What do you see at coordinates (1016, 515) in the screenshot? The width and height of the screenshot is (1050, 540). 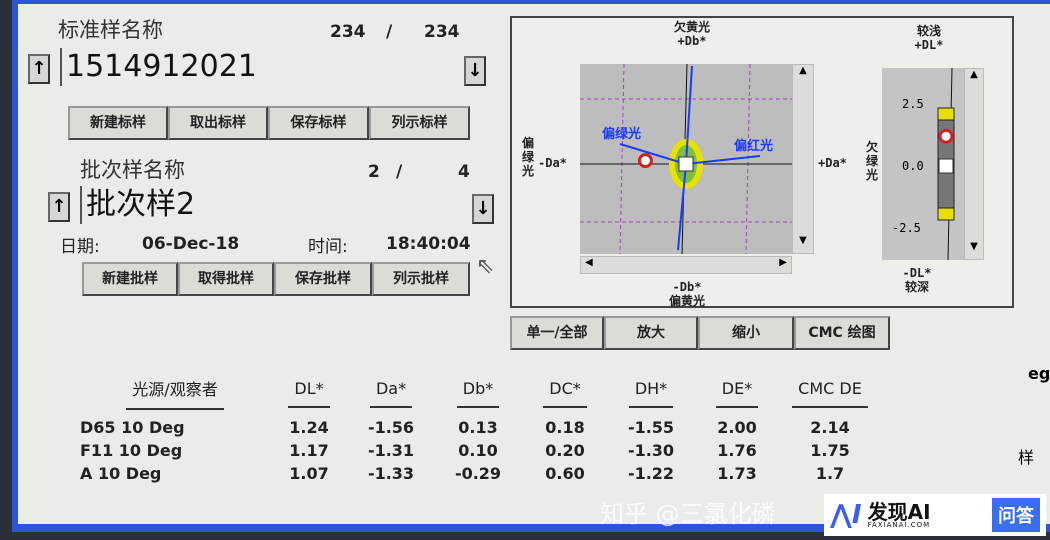 I see `qa-badge: 问答` at bounding box center [1016, 515].